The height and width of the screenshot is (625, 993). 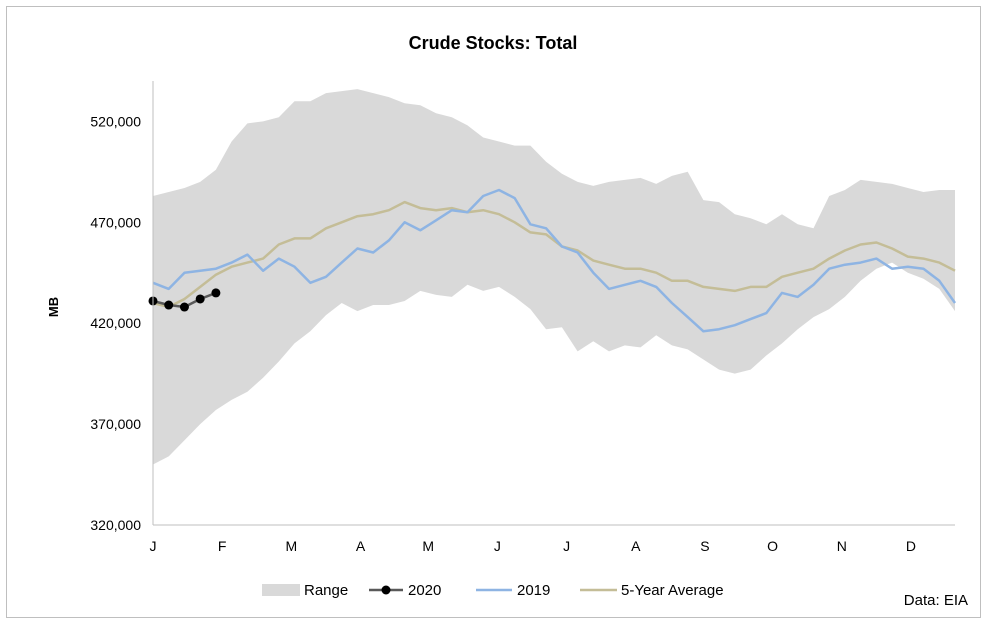 What do you see at coordinates (222, 546) in the screenshot?
I see `x-tick-label: F` at bounding box center [222, 546].